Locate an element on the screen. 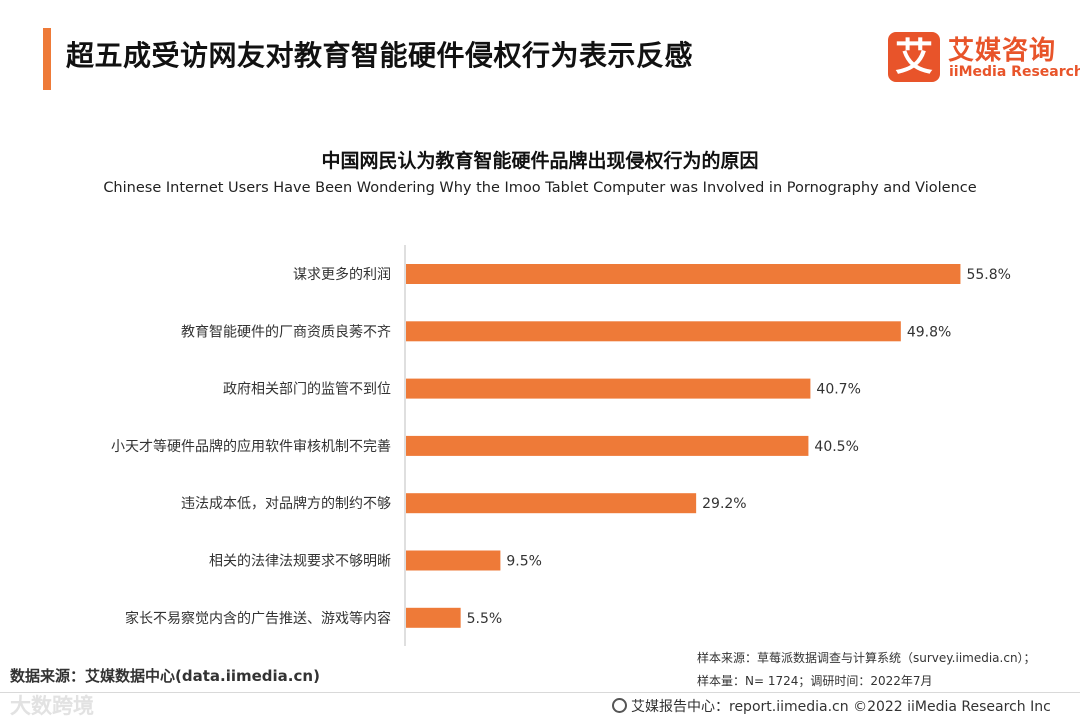  value-label: 5.5% is located at coordinates (485, 619).